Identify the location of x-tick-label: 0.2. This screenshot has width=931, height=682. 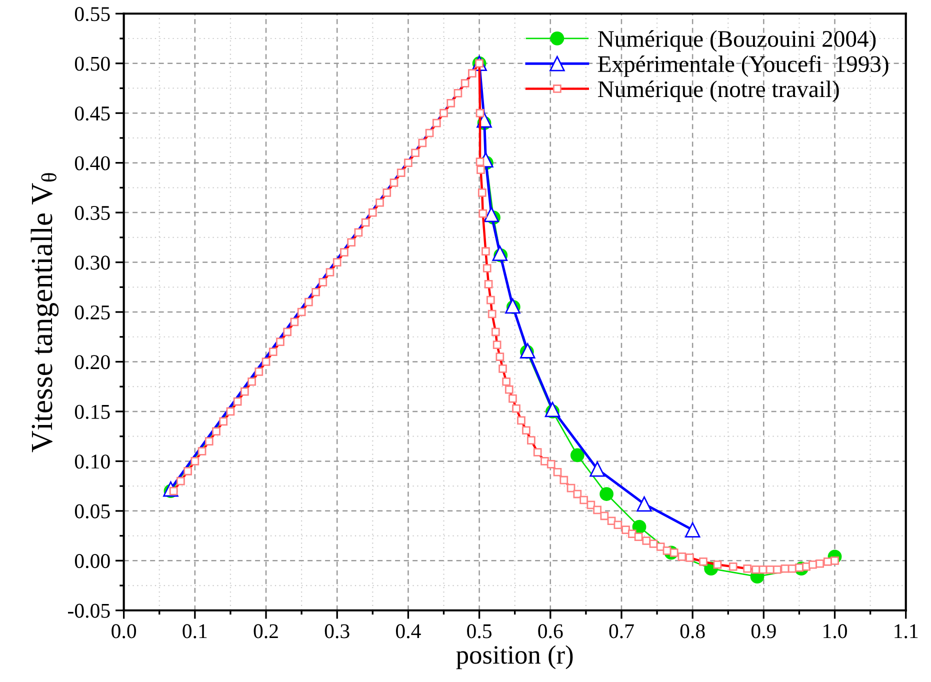
(266, 631).